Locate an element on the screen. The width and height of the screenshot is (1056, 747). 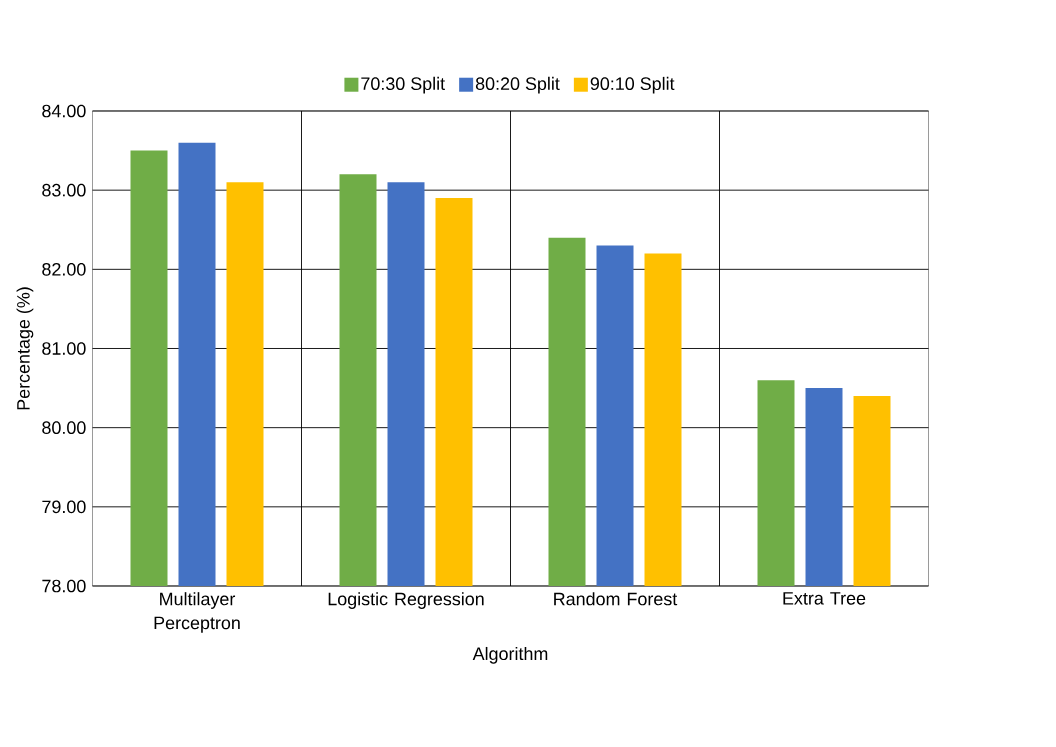
x-tick-label: Multilayer Perceptron is located at coordinates (197, 612).